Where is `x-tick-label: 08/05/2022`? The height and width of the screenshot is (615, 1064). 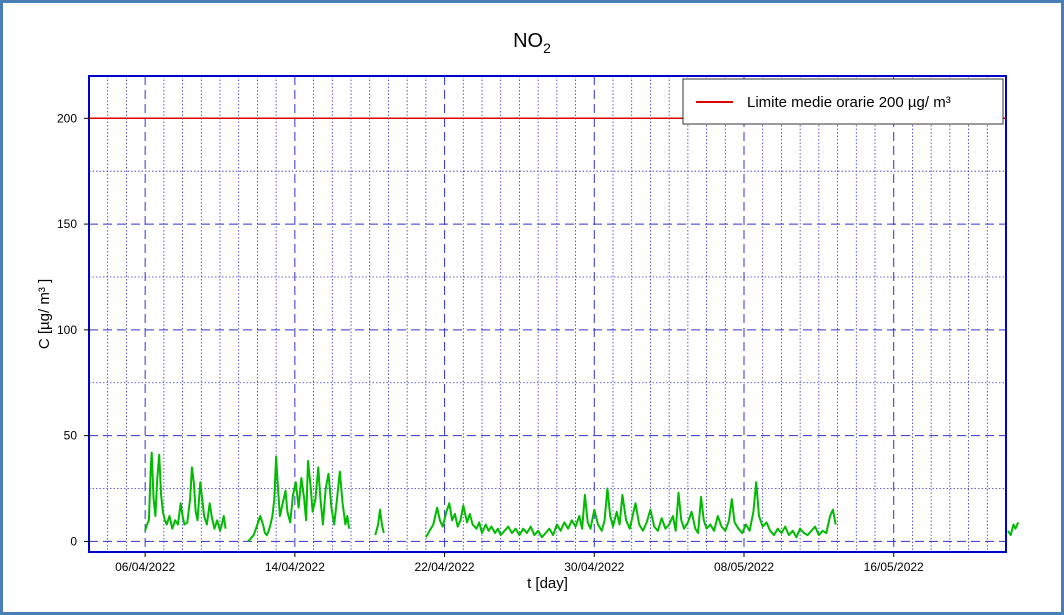
x-tick-label: 08/05/2022 is located at coordinates (744, 567).